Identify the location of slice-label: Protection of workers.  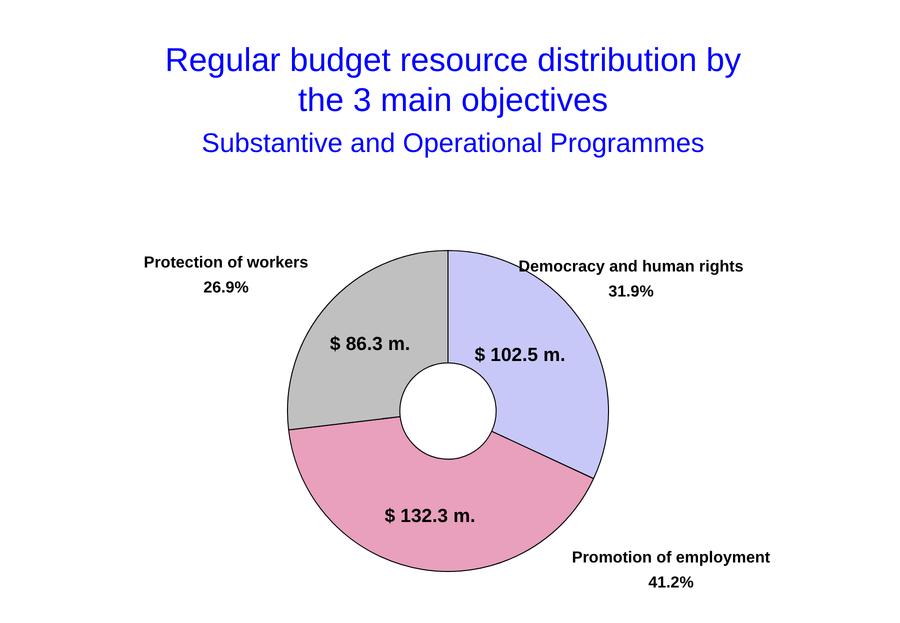
(226, 263).